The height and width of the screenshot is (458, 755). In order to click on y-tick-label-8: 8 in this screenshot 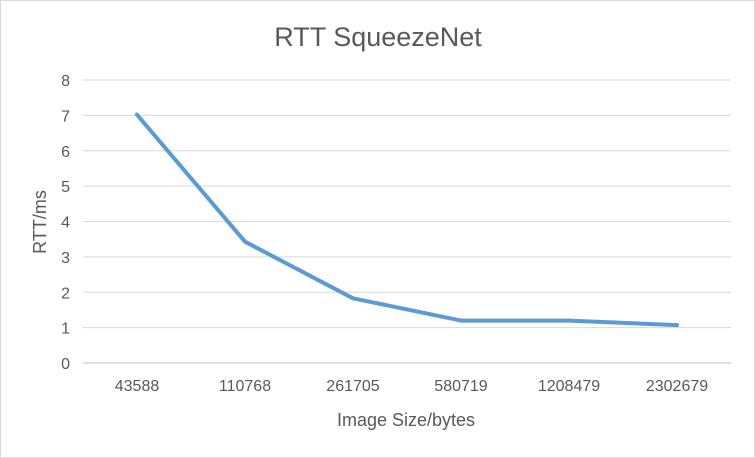, I will do `click(65, 81)`.